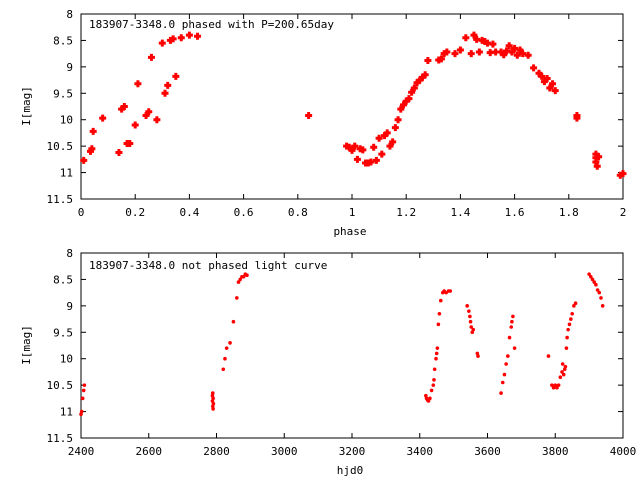 The height and width of the screenshot is (480, 640). What do you see at coordinates (69, 14) in the screenshot?
I see `phased-ytick-label: 8` at bounding box center [69, 14].